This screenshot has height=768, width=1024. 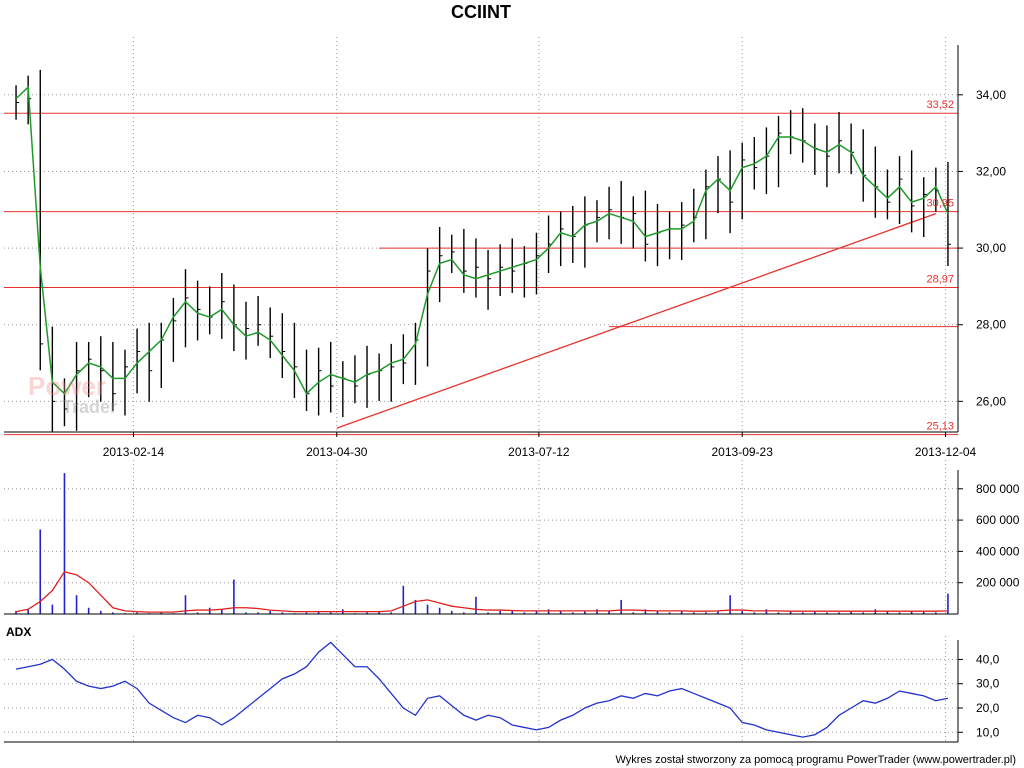 What do you see at coordinates (988, 708) in the screenshot?
I see `y-tick-label: 20,0` at bounding box center [988, 708].